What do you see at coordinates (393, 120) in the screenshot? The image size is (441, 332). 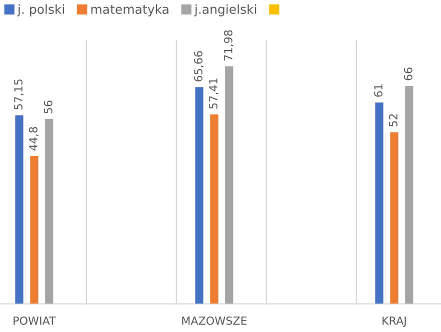 I see `data-label: 52` at bounding box center [393, 120].